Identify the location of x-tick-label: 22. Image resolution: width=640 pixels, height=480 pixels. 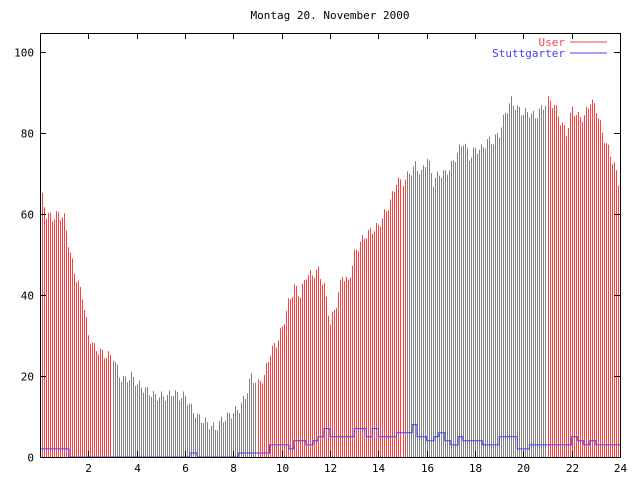
(572, 468).